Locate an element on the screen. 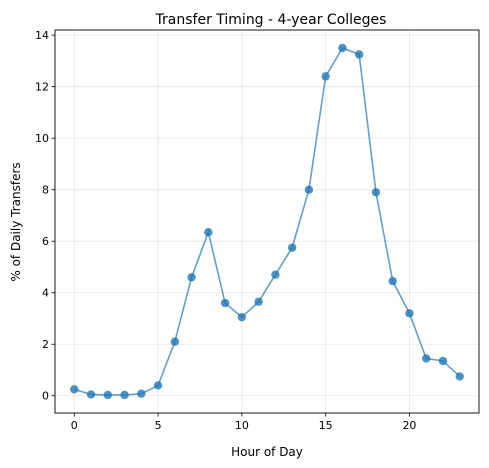 This screenshot has width=489, height=468. y-tick-label: 2 is located at coordinates (45, 344).